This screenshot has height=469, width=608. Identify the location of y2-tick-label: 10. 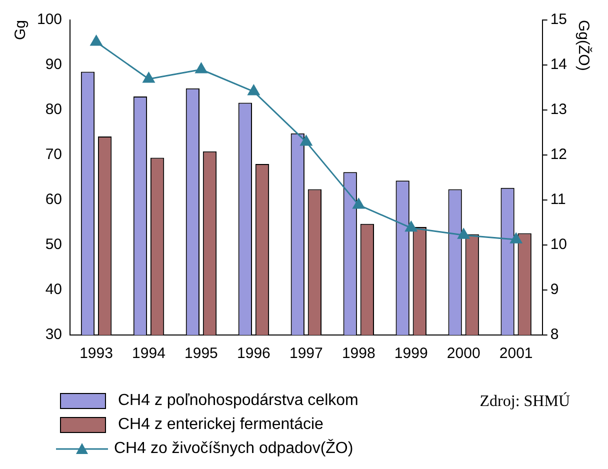
(559, 245).